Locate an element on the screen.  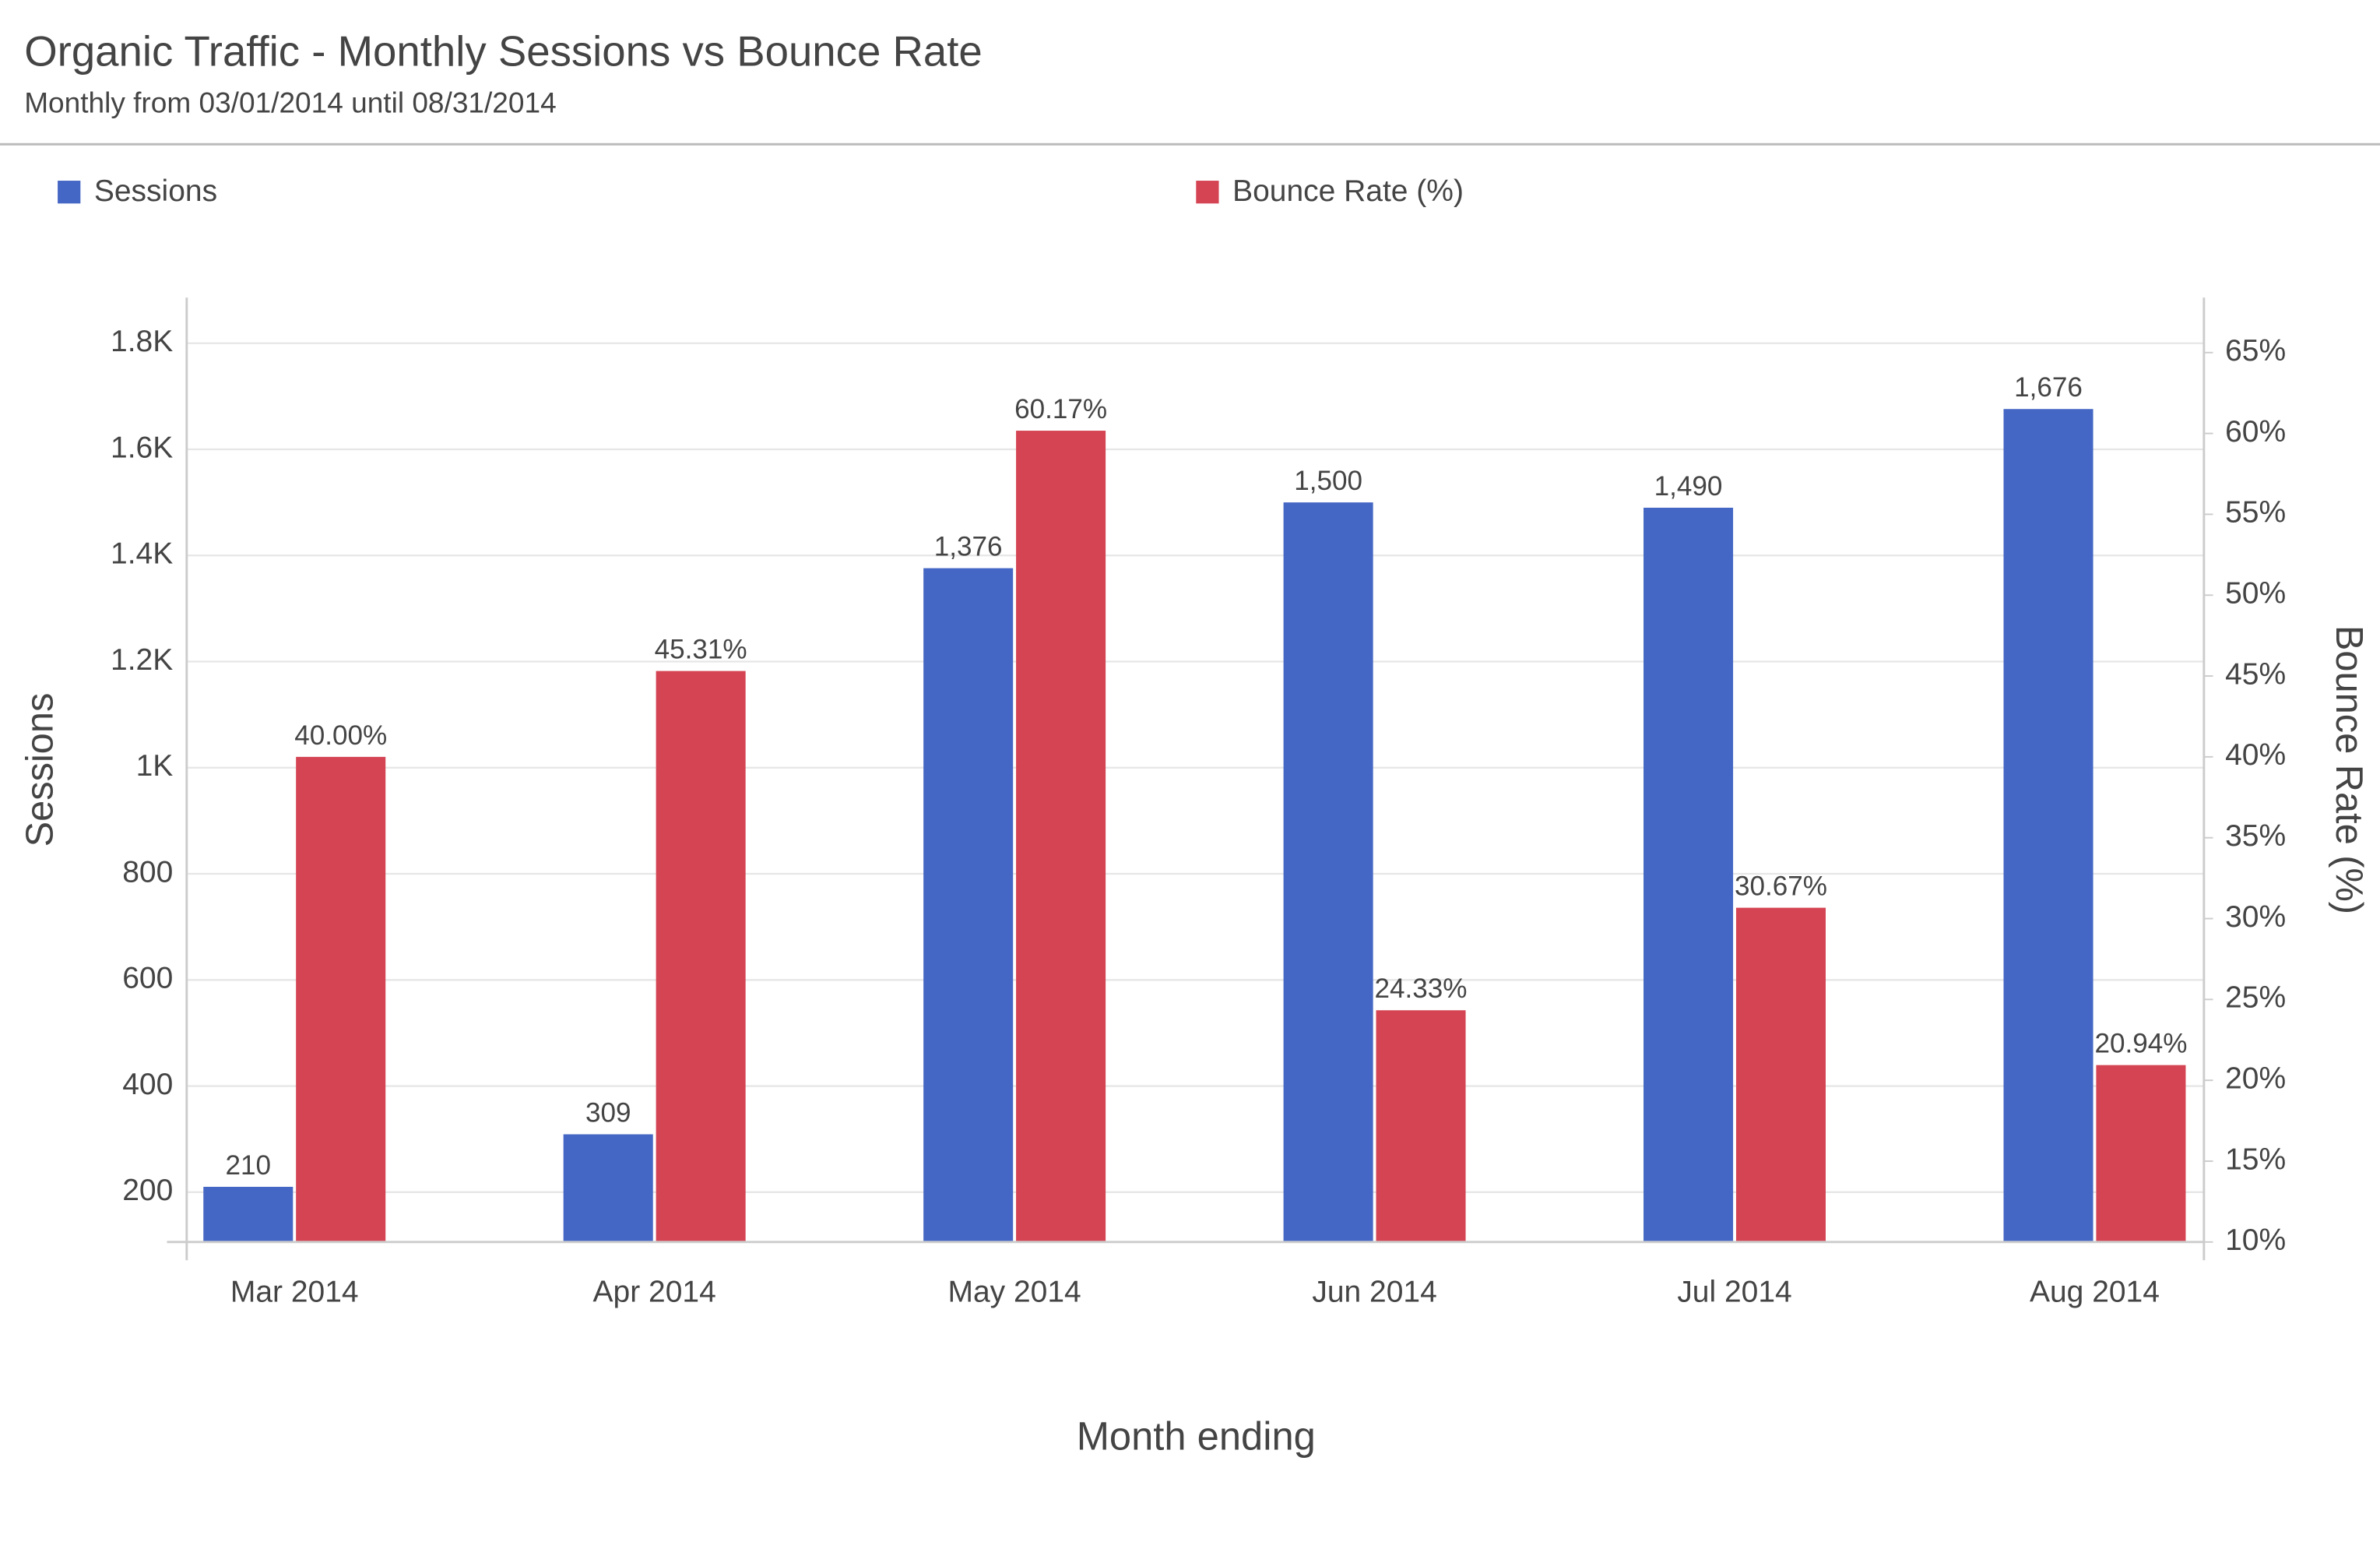
y2-tick-label: 65% is located at coordinates (2255, 351).